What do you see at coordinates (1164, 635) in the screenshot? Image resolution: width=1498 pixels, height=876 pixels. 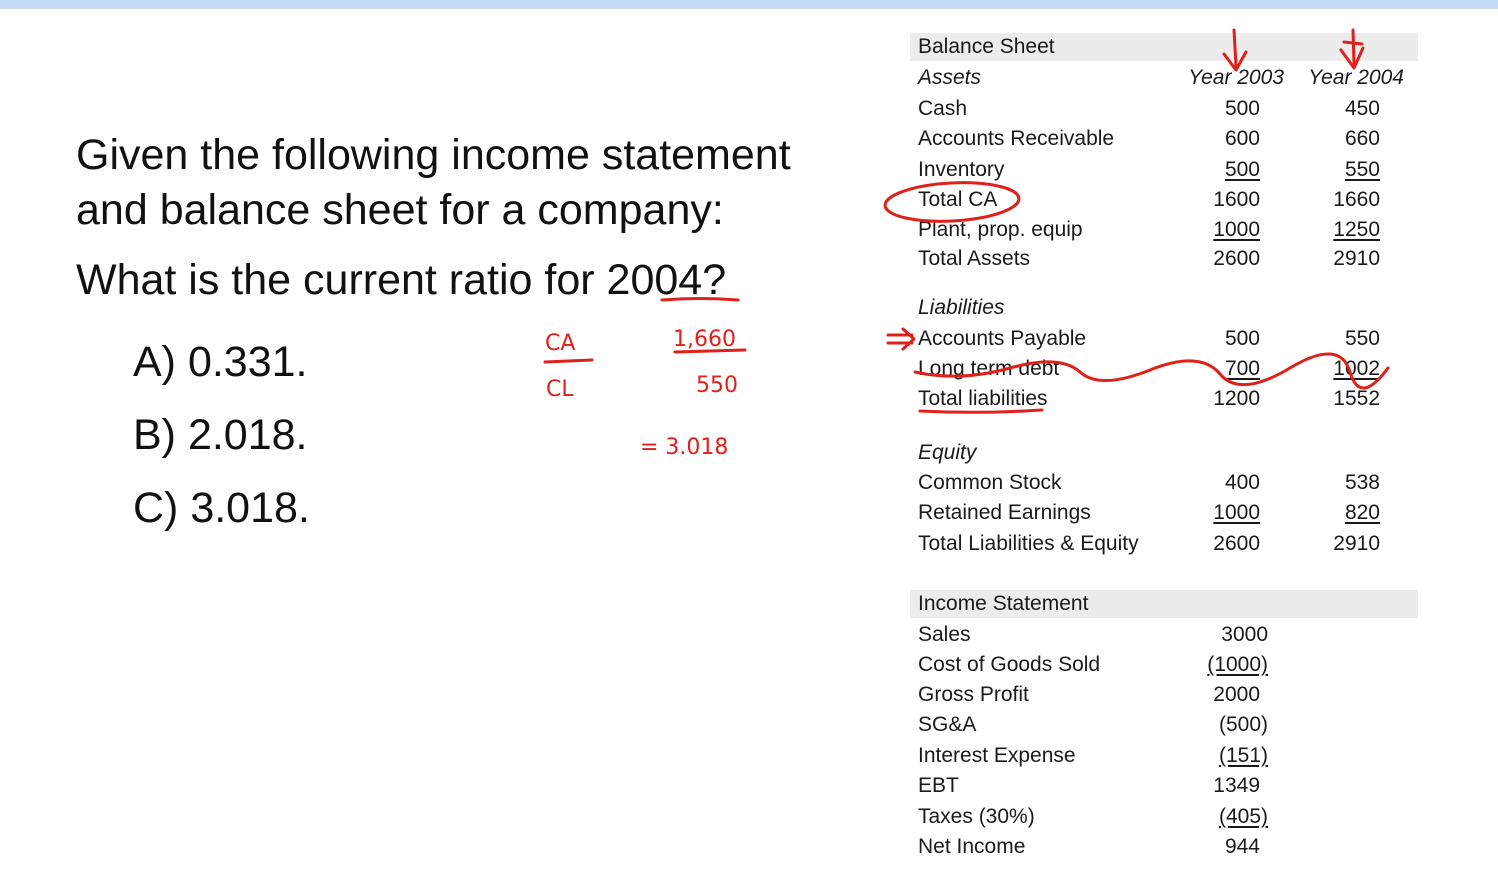 I see `row-sales: Sales 3000` at bounding box center [1164, 635].